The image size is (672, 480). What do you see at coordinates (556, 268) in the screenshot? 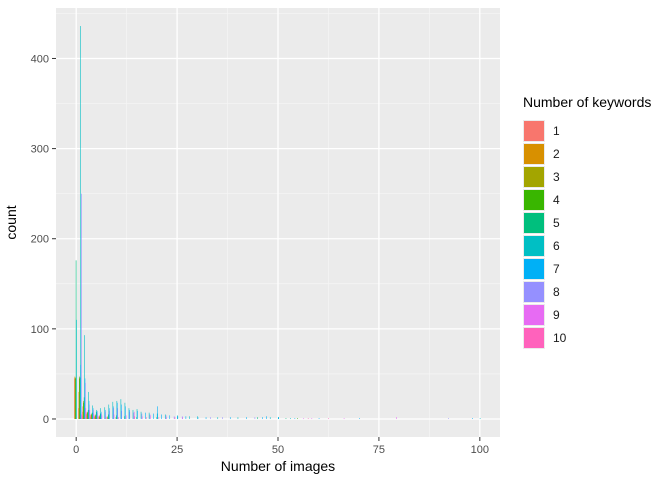
I see `legend-label: 7` at bounding box center [556, 268].